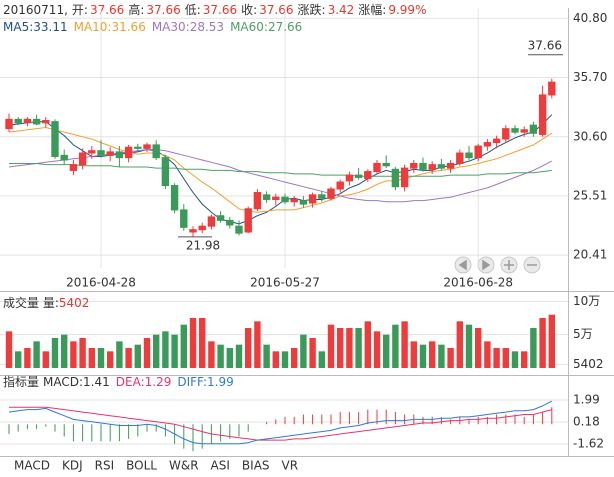 This screenshot has height=477, width=614. Describe the element at coordinates (532, 265) in the screenshot. I see `zoom-out-button` at that location.